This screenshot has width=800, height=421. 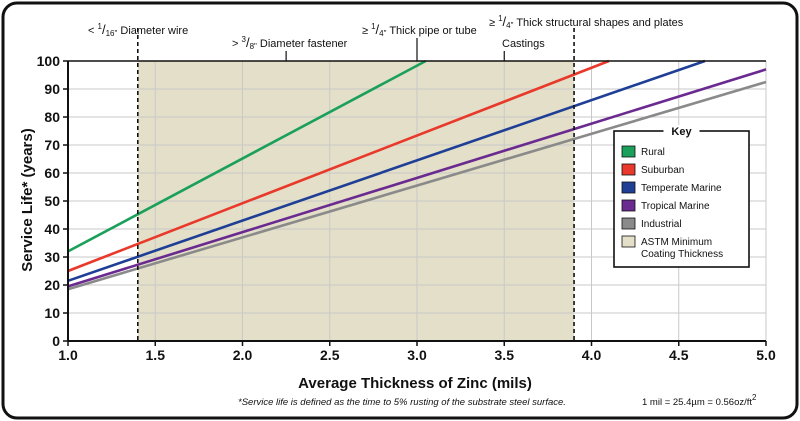 What do you see at coordinates (302, 44) in the screenshot?
I see `annotation-text: Diameter fastener` at bounding box center [302, 44].